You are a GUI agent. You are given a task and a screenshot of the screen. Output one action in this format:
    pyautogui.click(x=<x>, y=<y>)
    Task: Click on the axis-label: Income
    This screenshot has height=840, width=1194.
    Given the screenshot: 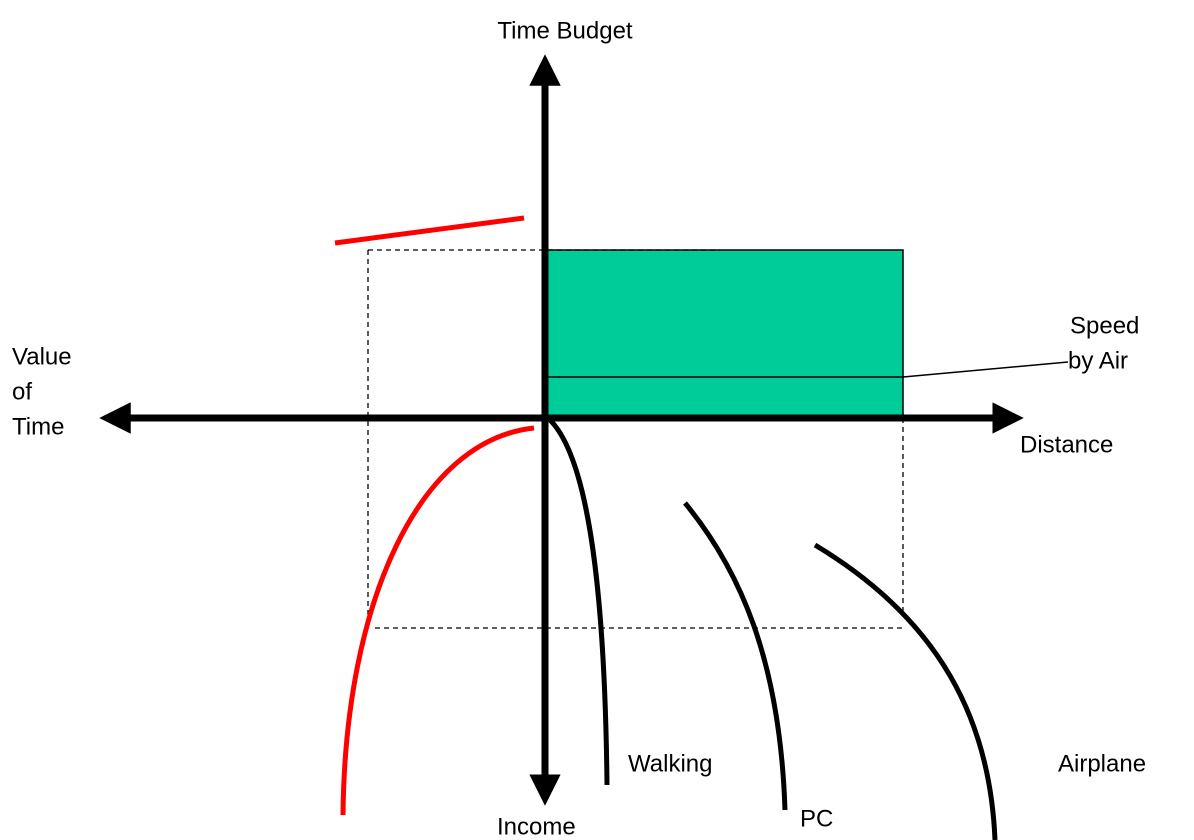 What is the action you would take?
    pyautogui.click(x=536, y=826)
    